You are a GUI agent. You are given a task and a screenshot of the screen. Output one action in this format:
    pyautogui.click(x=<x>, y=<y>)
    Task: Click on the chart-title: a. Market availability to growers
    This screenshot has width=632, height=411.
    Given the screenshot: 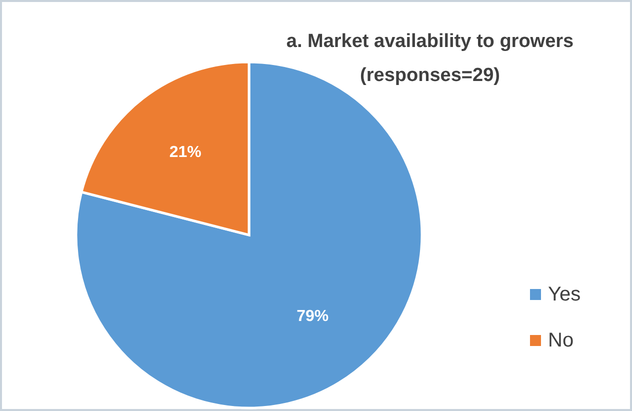 What is the action you would take?
    pyautogui.click(x=430, y=41)
    